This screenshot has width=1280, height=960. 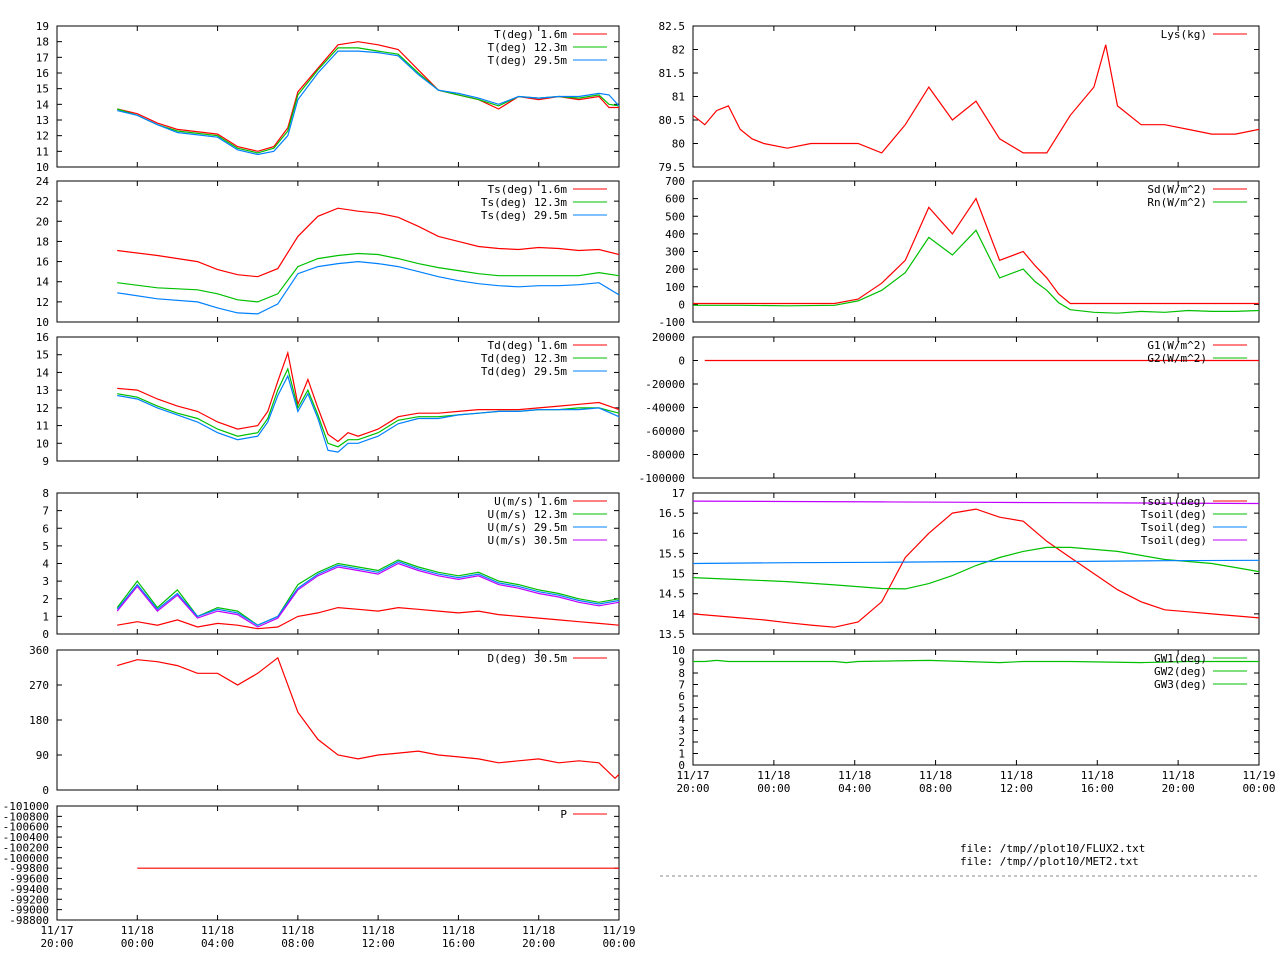 I want to click on y-tick-label: 400, so click(x=675, y=234).